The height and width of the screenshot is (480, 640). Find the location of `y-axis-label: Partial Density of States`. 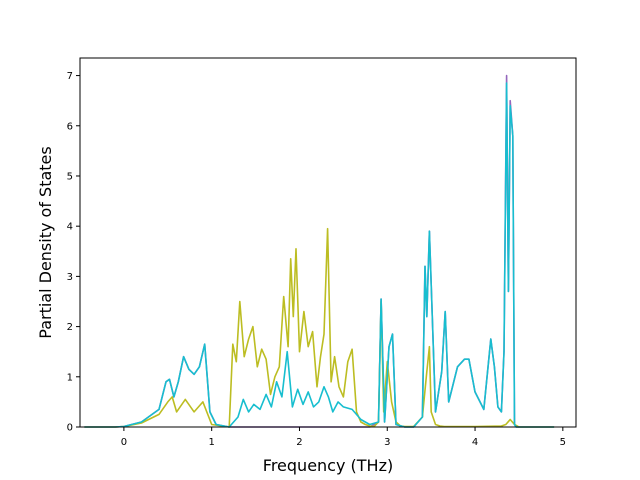

y-axis-label: Partial Density of States is located at coordinates (45, 242).